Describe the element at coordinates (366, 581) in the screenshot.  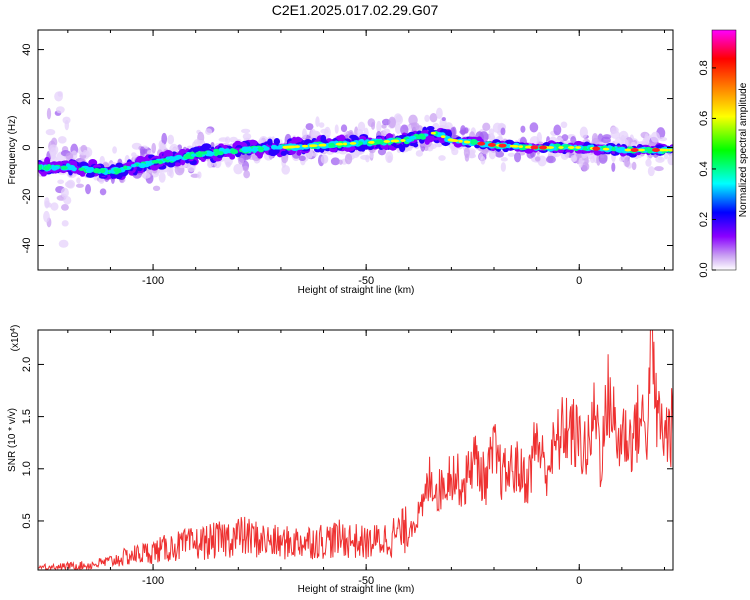
I see `snr-x-tick-label: -50` at that location.